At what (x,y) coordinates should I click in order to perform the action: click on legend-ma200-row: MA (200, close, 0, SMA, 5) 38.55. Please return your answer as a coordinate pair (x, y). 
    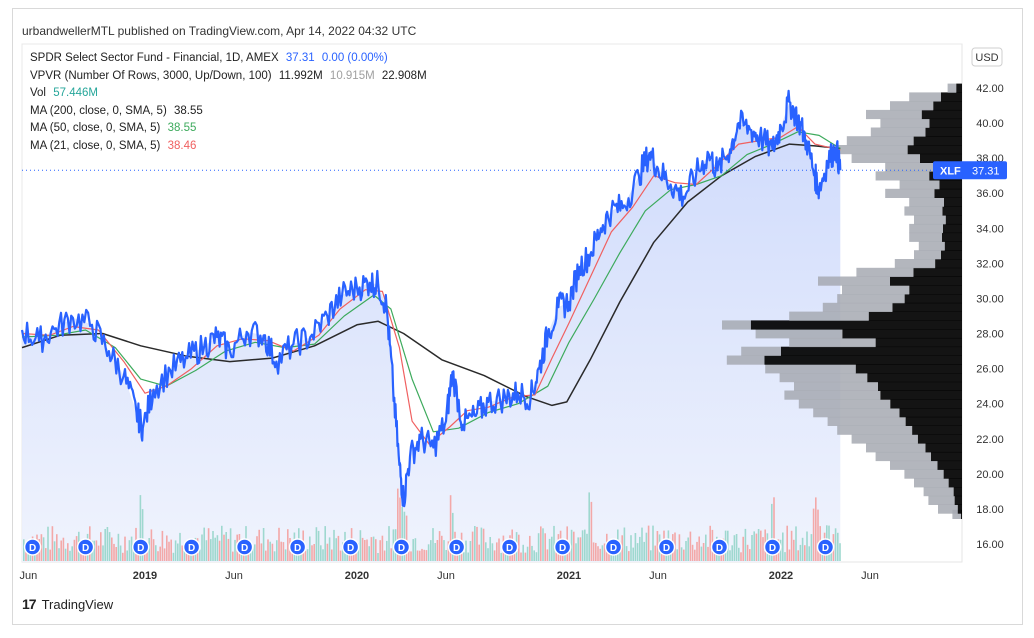
    Looking at the image, I should click on (228, 112).